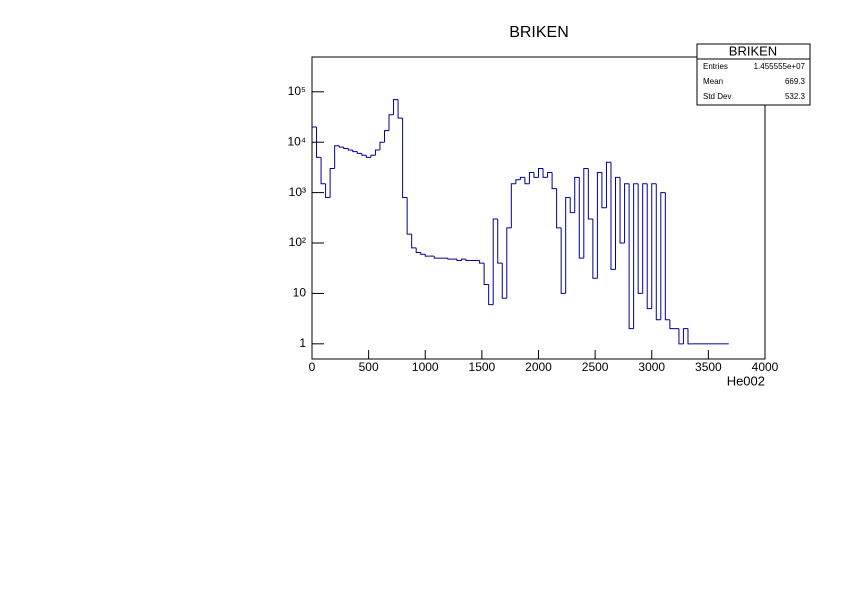 The image size is (842, 595). Describe the element at coordinates (300, 293) in the screenshot. I see `y-tick-label: 10` at that location.